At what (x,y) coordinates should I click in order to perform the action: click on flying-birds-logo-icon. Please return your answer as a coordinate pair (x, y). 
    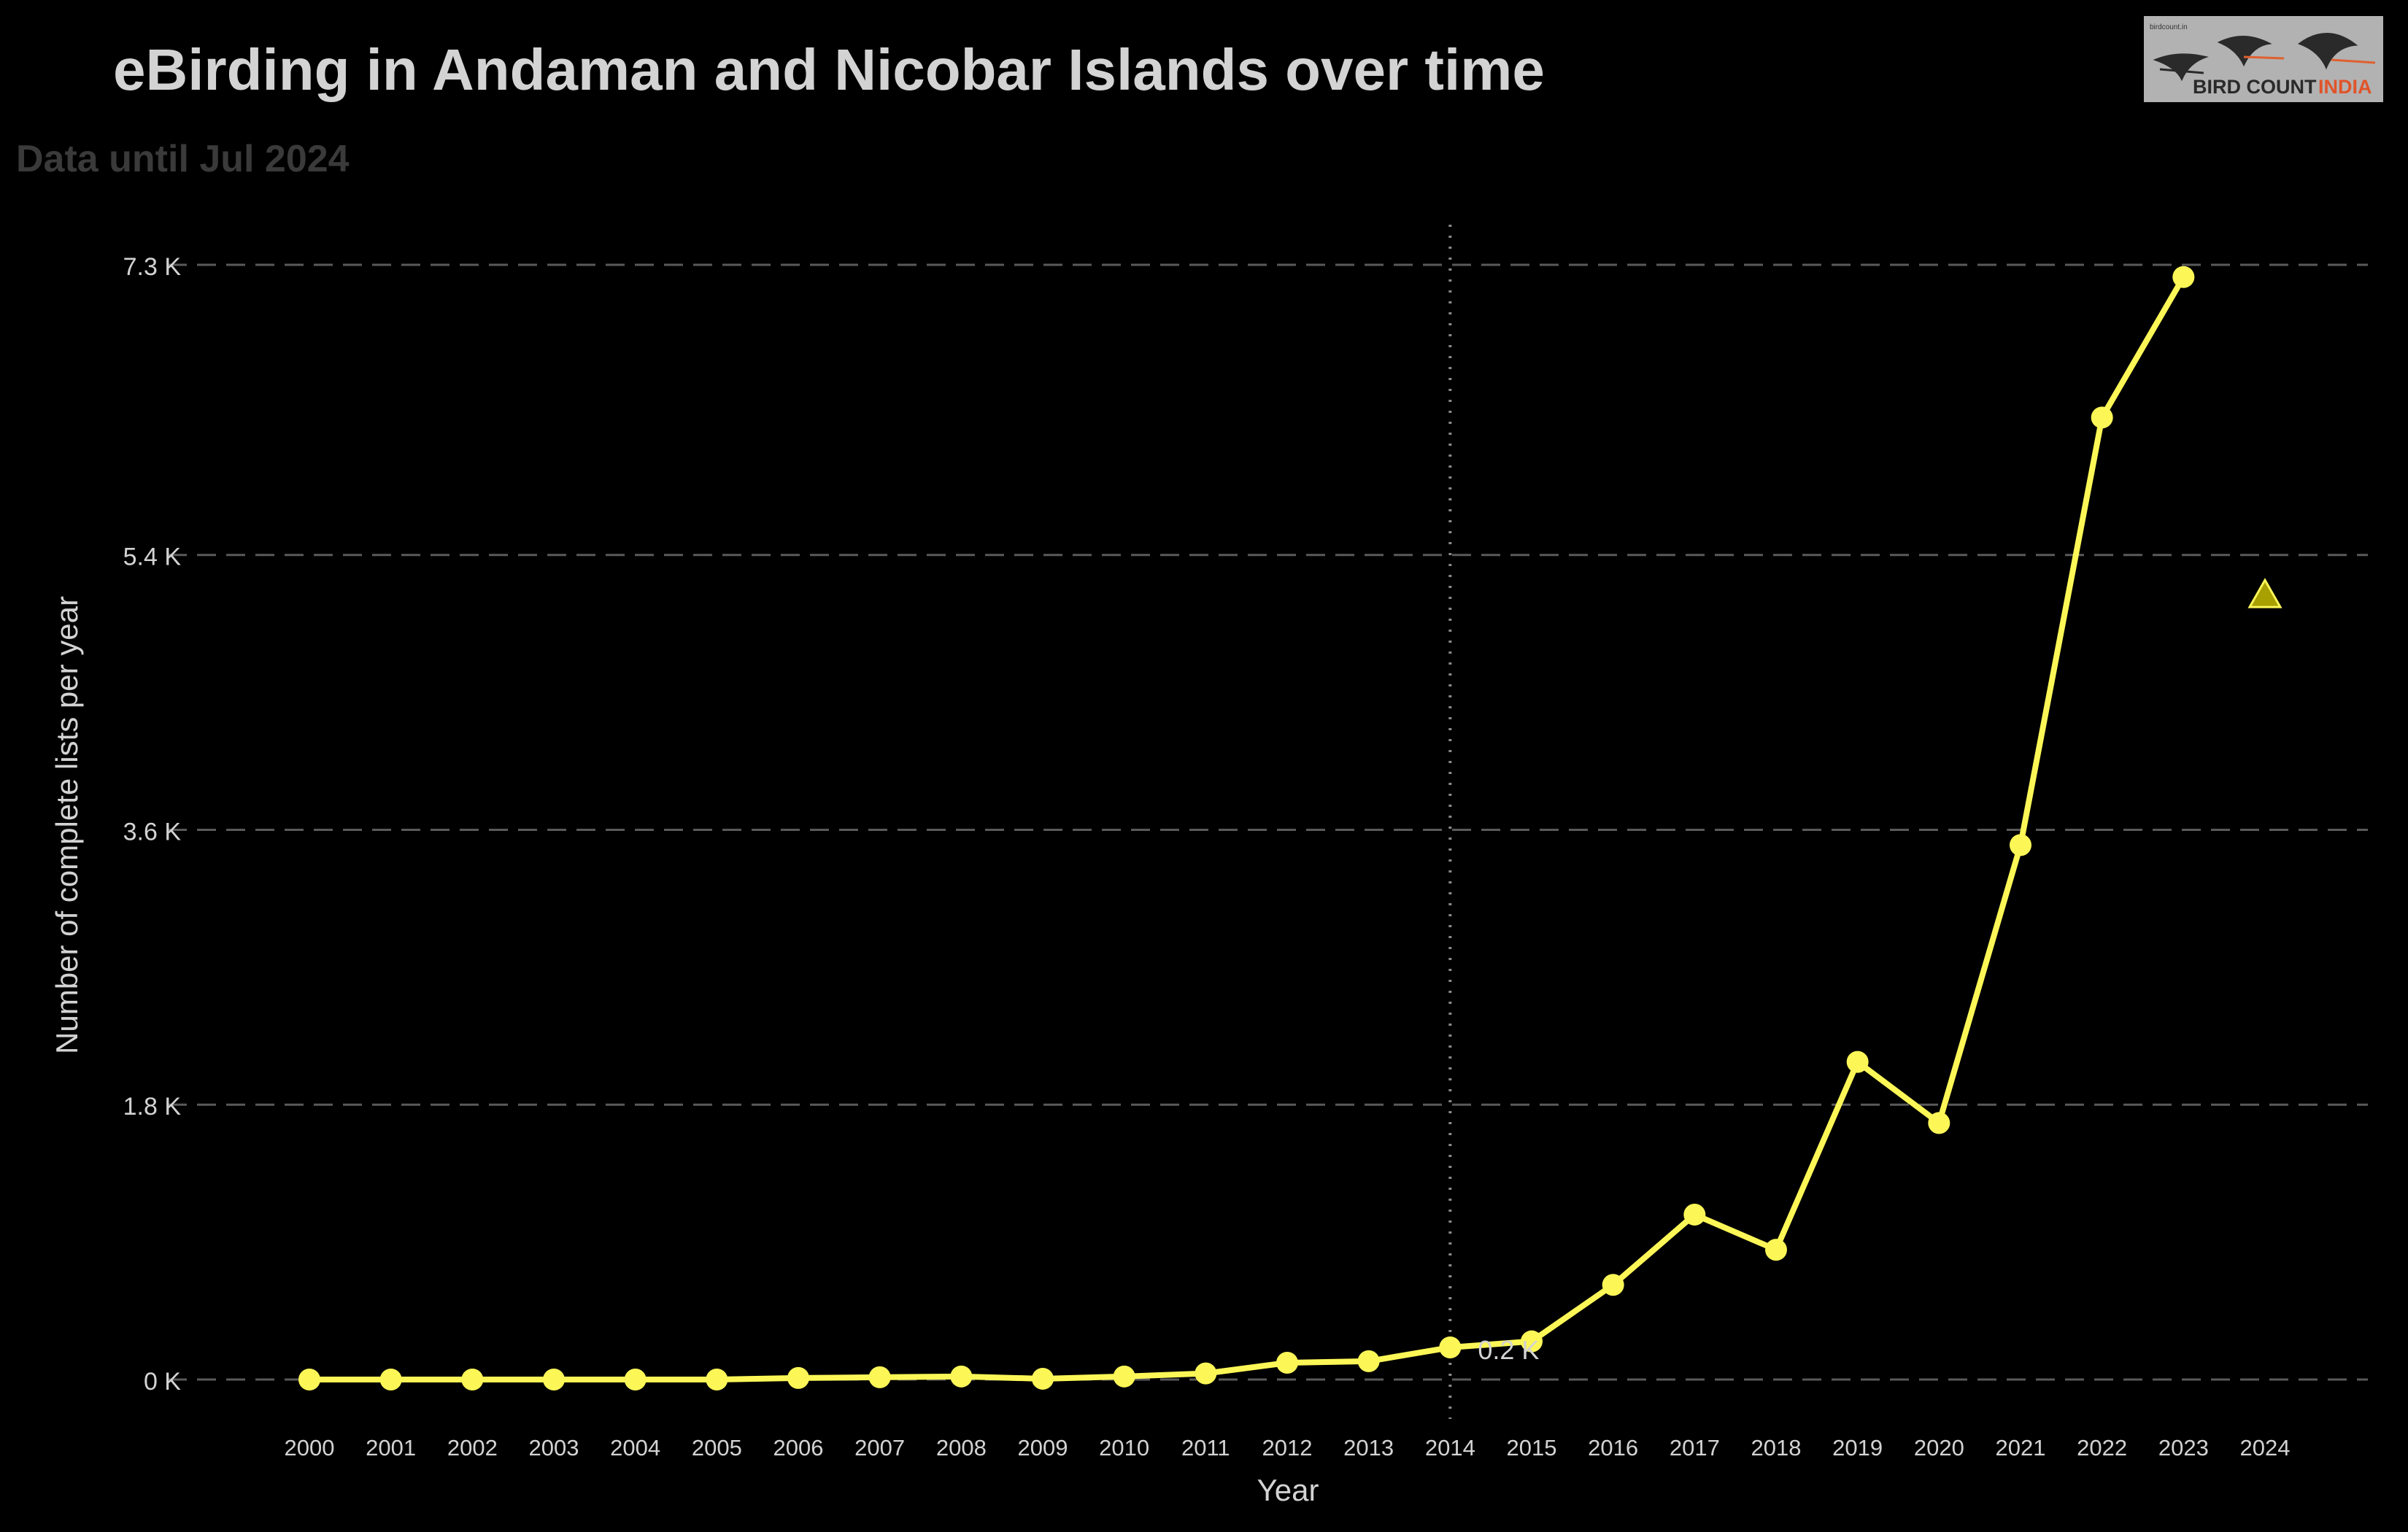
    Looking at the image, I should click on (2264, 58).